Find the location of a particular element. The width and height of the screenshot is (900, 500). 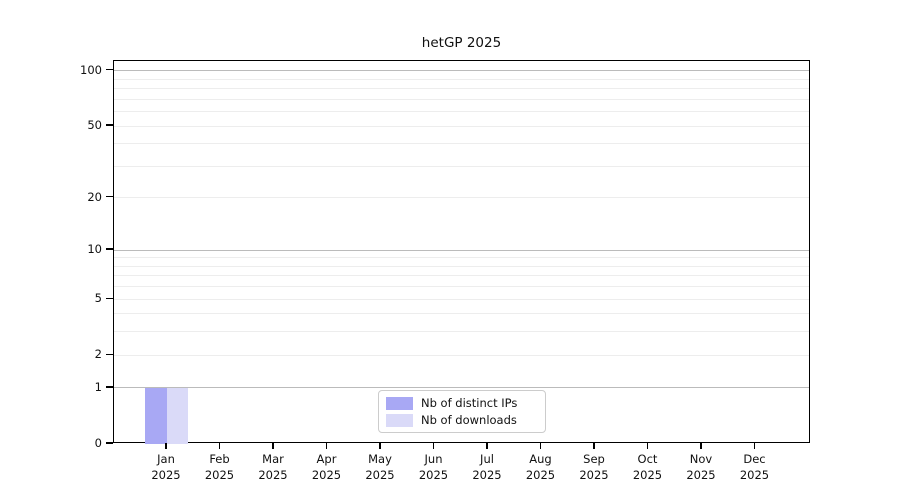

x-tick-label-month: Mar is located at coordinates (273, 459).